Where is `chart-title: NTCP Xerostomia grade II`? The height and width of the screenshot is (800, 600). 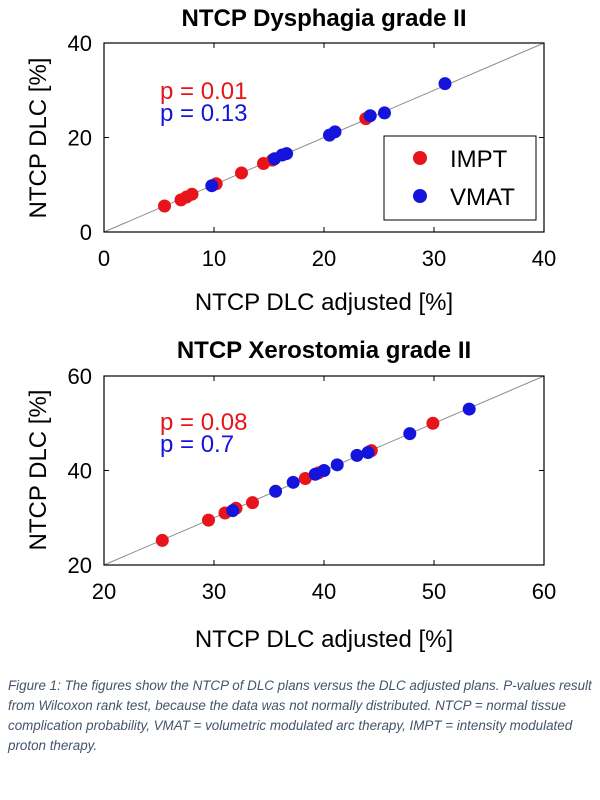
chart-title: NTCP Xerostomia grade II is located at coordinates (324, 350).